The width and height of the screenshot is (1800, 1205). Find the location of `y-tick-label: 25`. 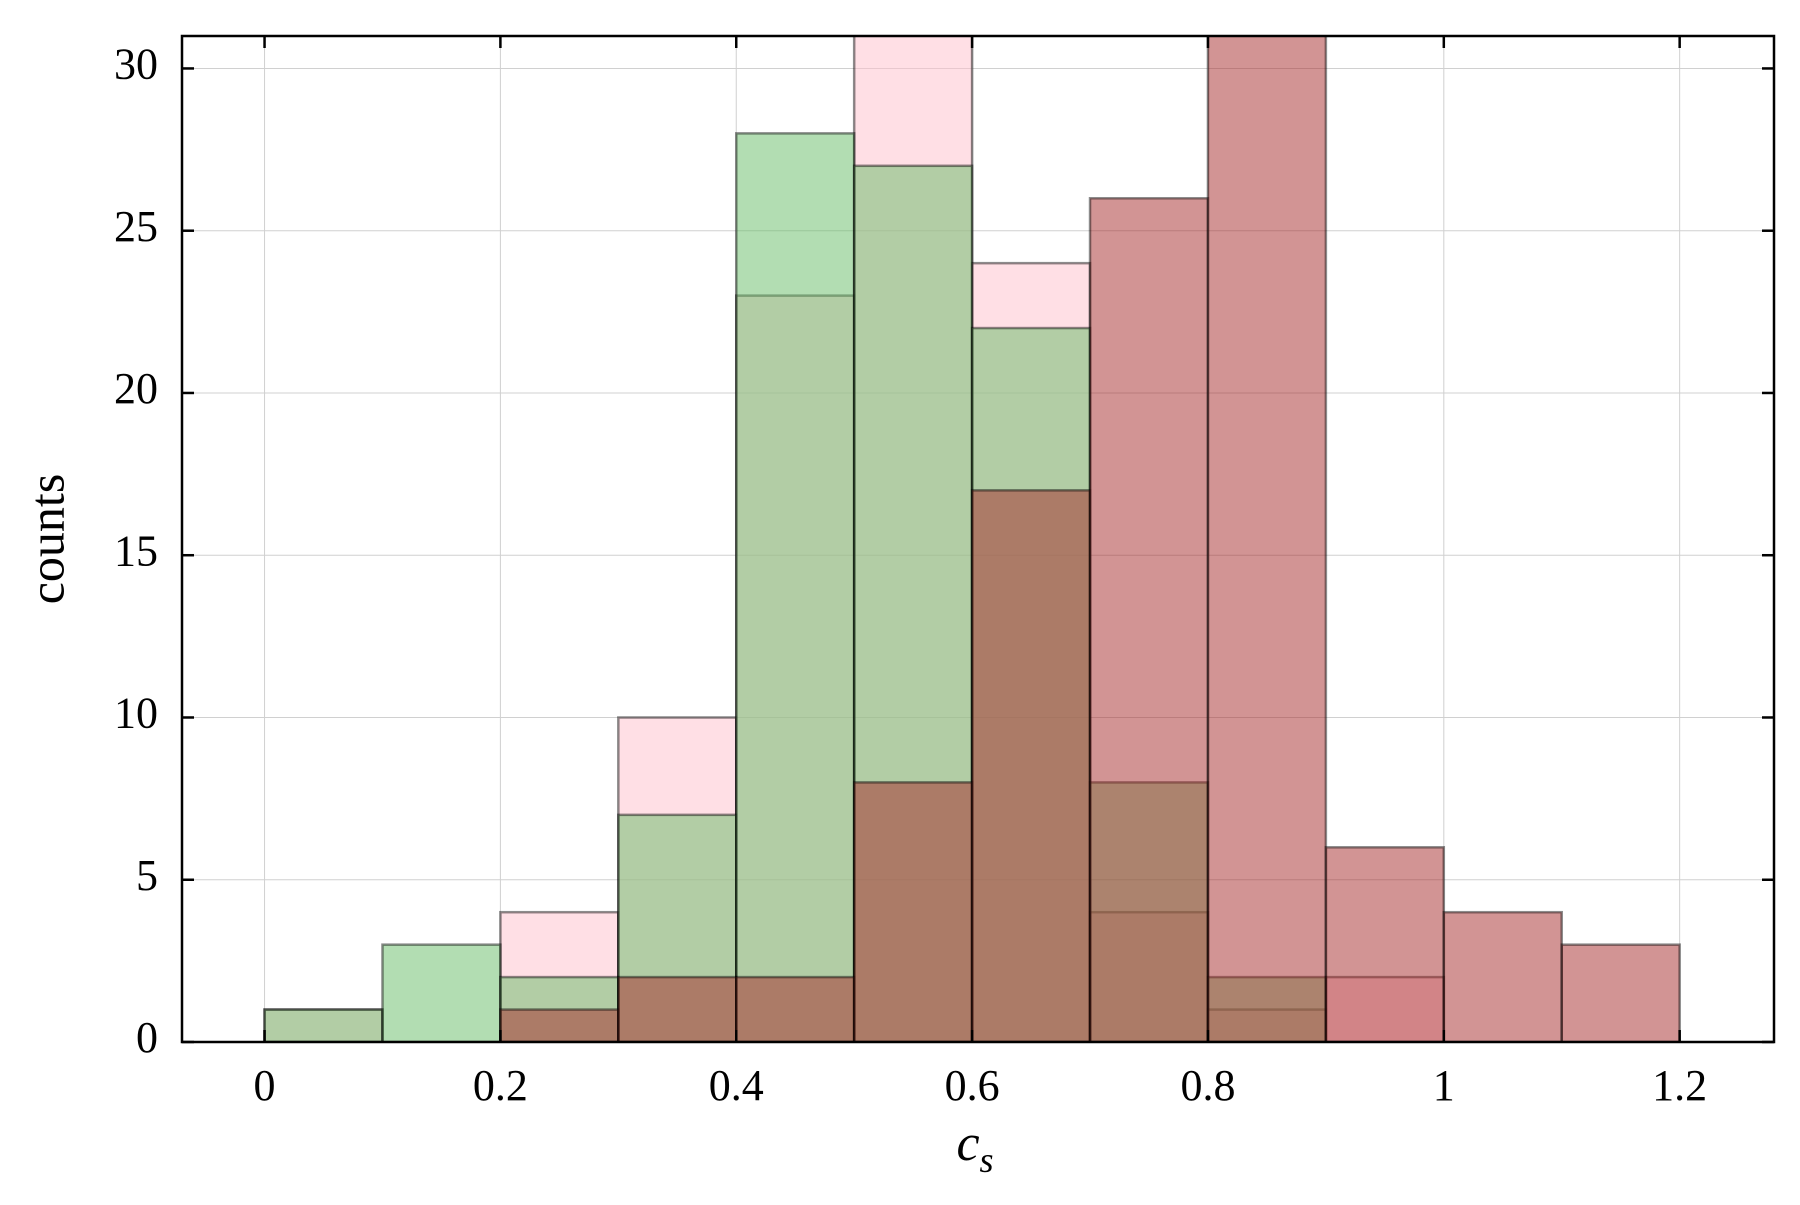

y-tick-label: 25 is located at coordinates (136, 226).